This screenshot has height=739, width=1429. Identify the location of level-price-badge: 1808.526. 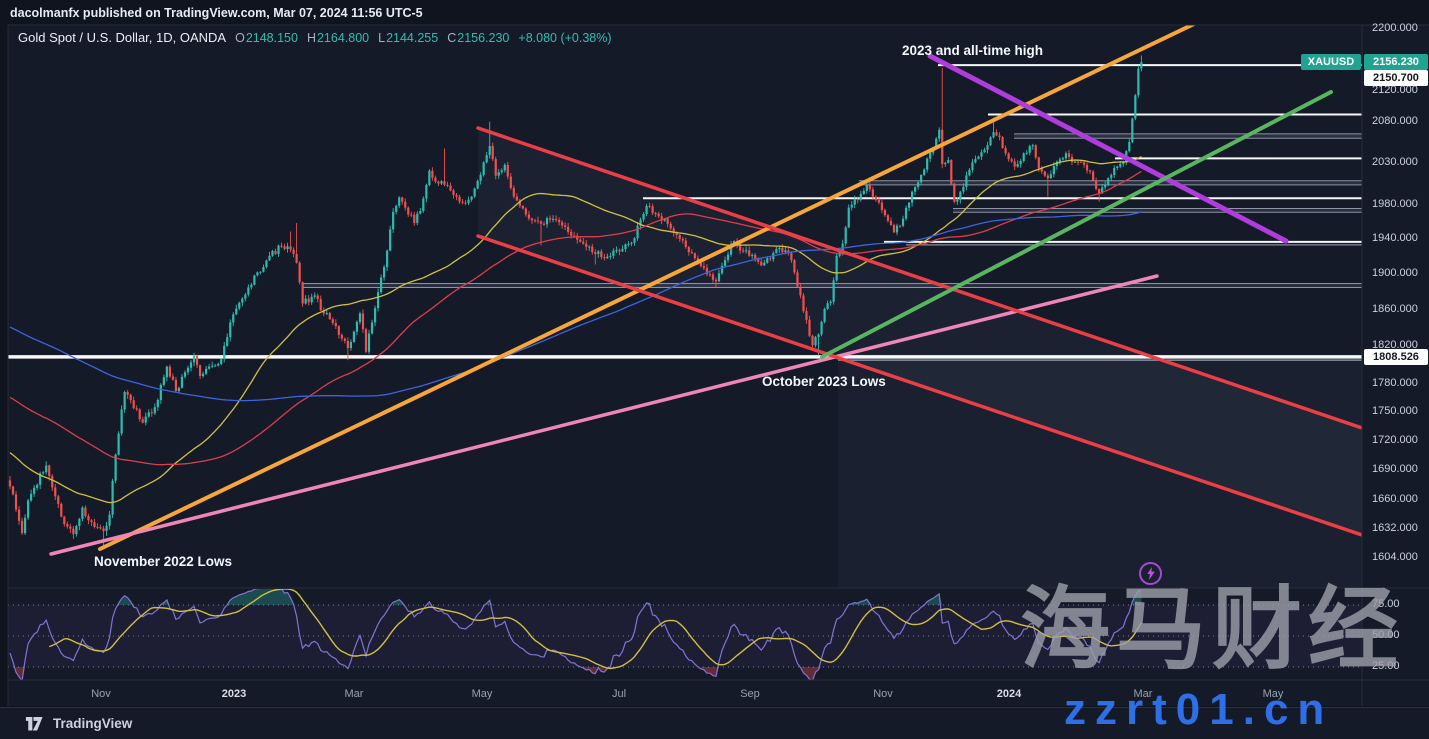
(1396, 356).